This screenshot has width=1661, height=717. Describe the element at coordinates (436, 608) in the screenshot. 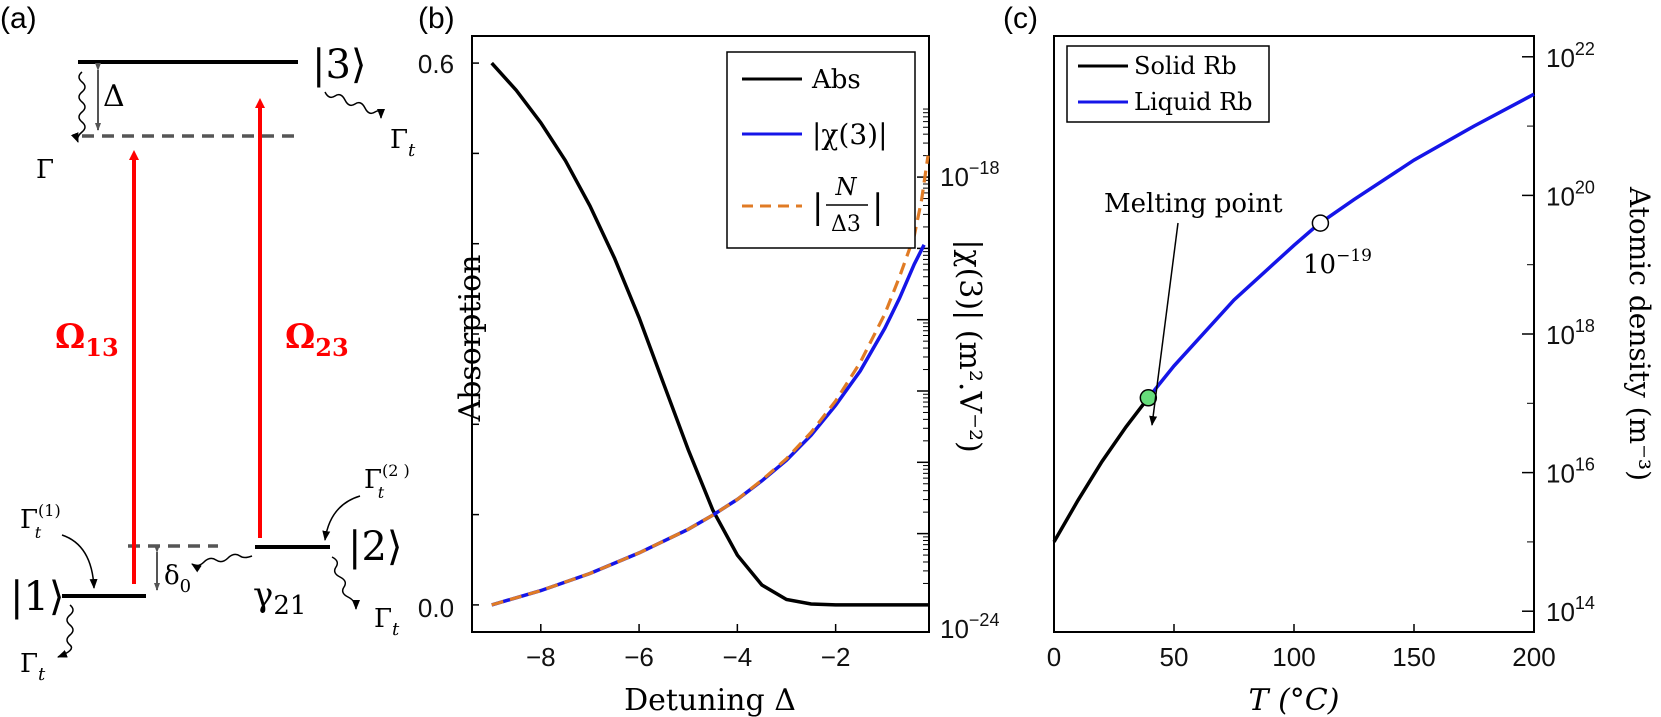

I see `b-left-tick-0-0: 0.0` at that location.